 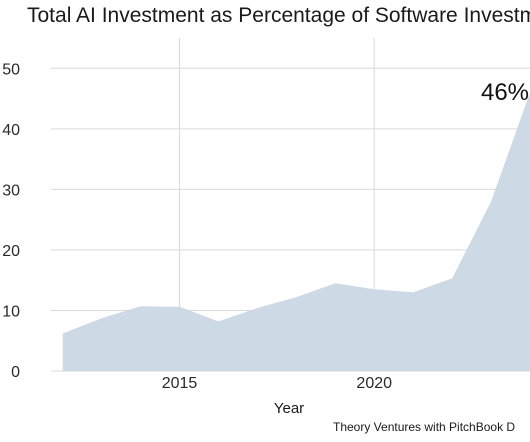 What do you see at coordinates (11, 130) in the screenshot?
I see `y-tick-label-40: 40` at bounding box center [11, 130].